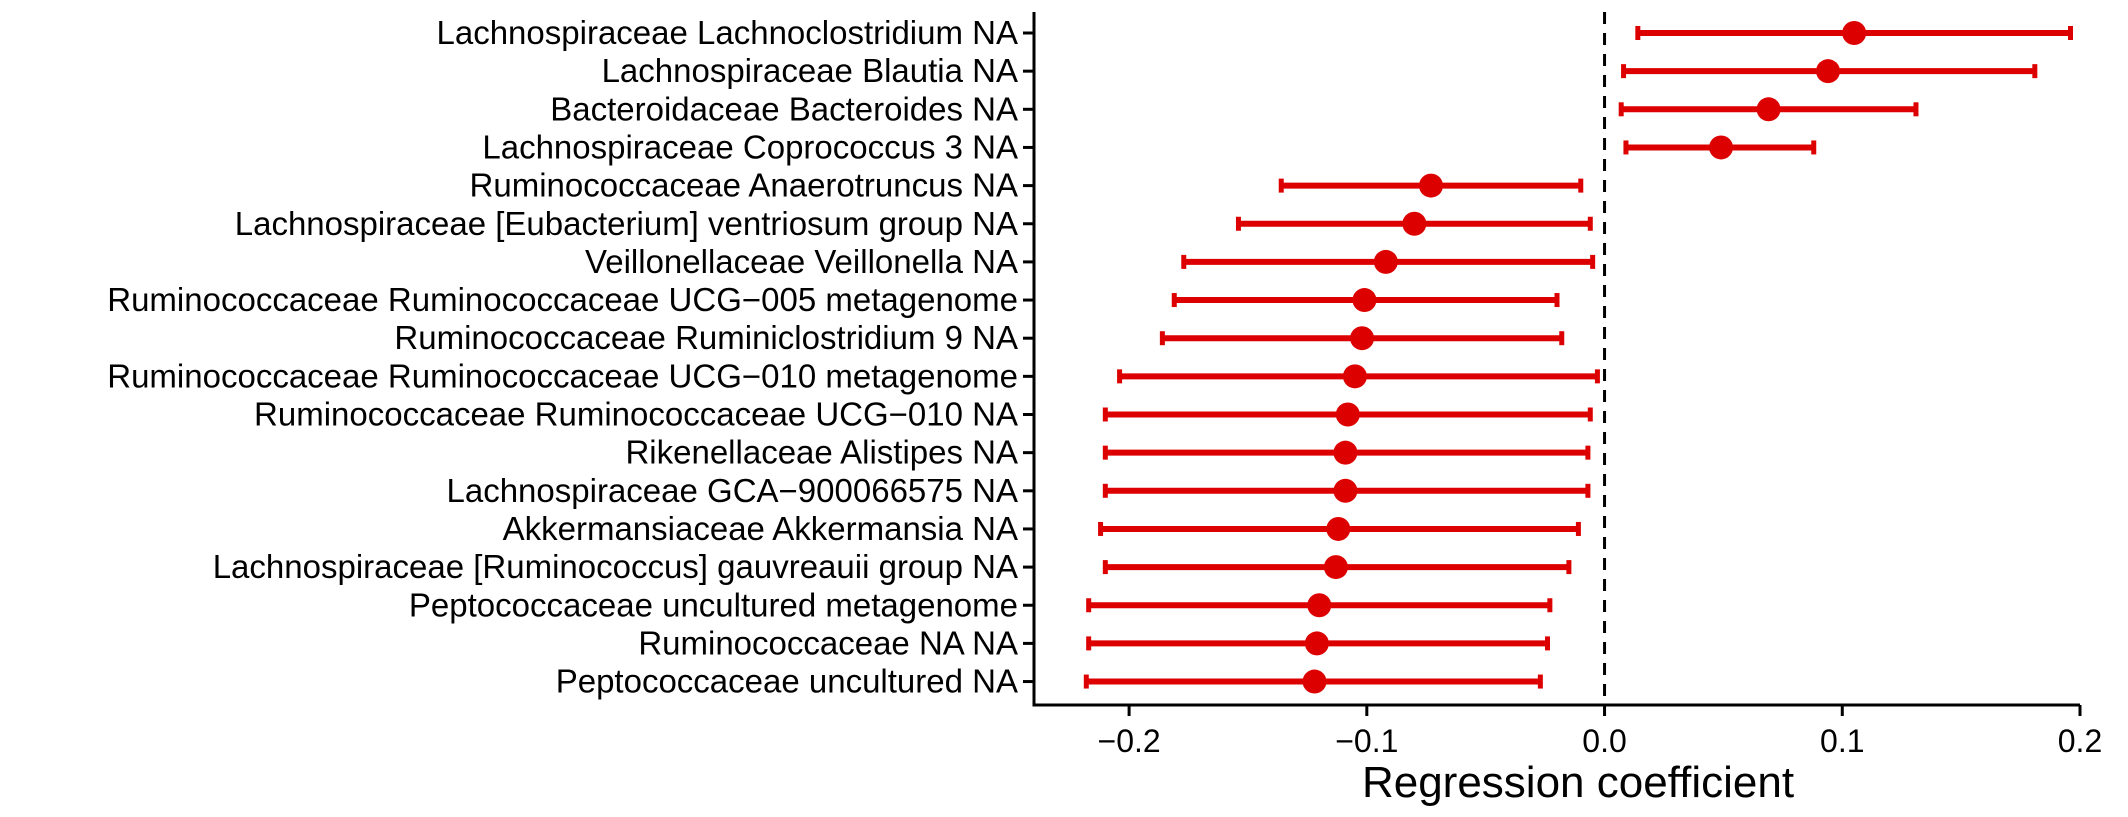  Describe the element at coordinates (733, 490) in the screenshot. I see `row-label: Lachnospiraceae GCA−900066575 NA` at that location.